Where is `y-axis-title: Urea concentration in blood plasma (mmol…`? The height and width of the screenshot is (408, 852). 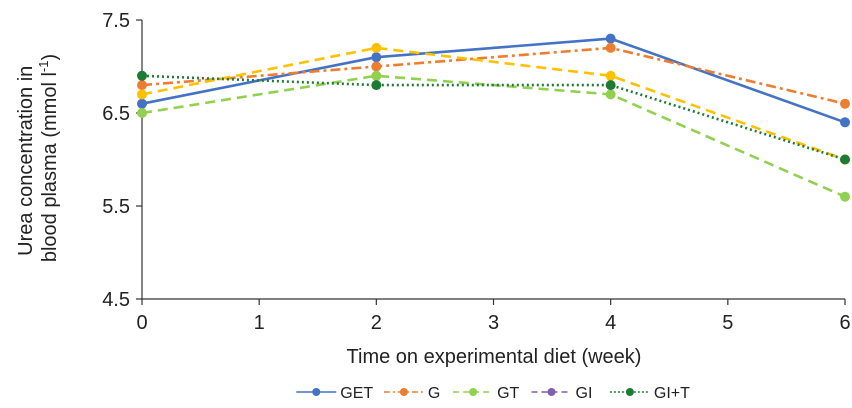
y-axis-title: Urea concentration in blood plasma (mmol… is located at coordinates (38, 158).